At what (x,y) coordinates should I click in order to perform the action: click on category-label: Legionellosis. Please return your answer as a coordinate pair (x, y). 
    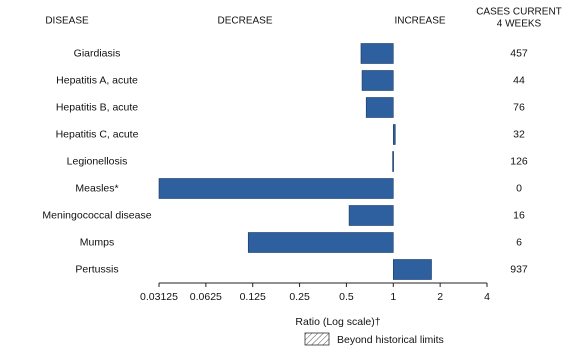
    Looking at the image, I should click on (97, 161).